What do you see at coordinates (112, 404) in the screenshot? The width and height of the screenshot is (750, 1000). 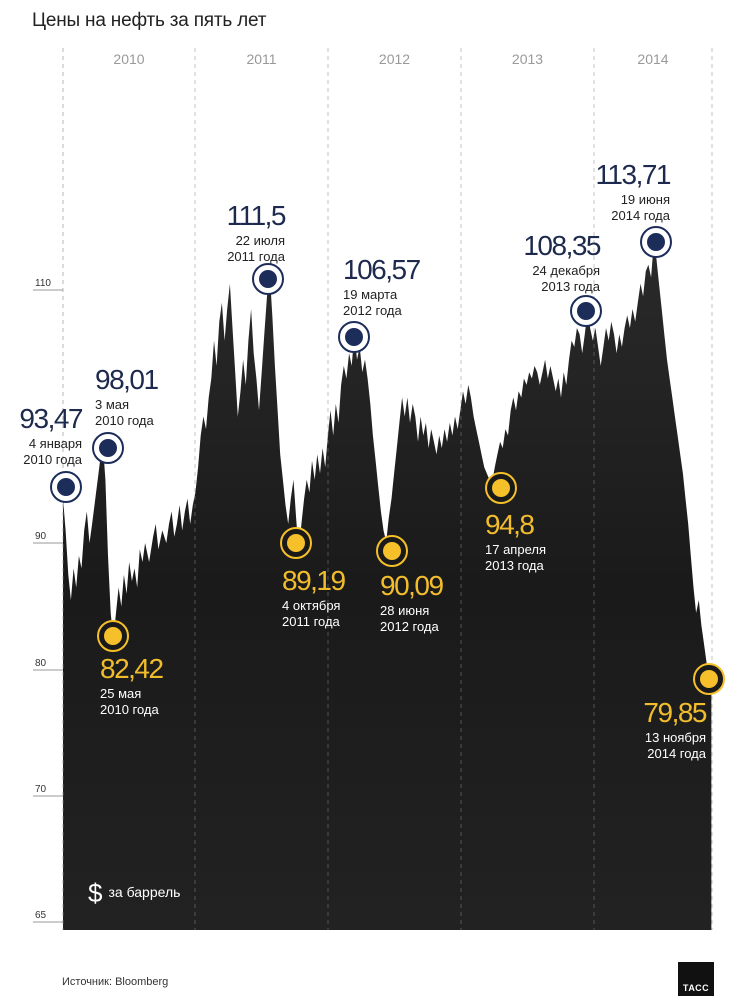 I see `annotation-date: 3 мая` at bounding box center [112, 404].